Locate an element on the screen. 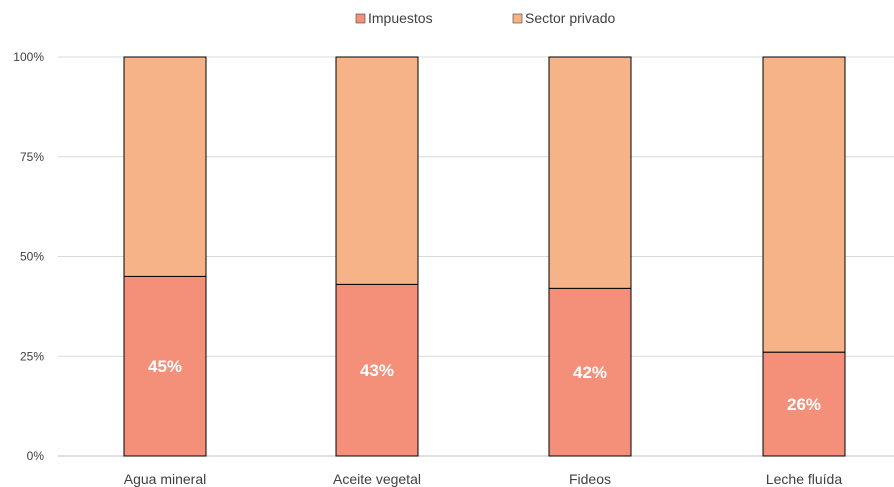 The width and height of the screenshot is (894, 487). data-labels: 45% 43% 42% 26% is located at coordinates (484, 385).